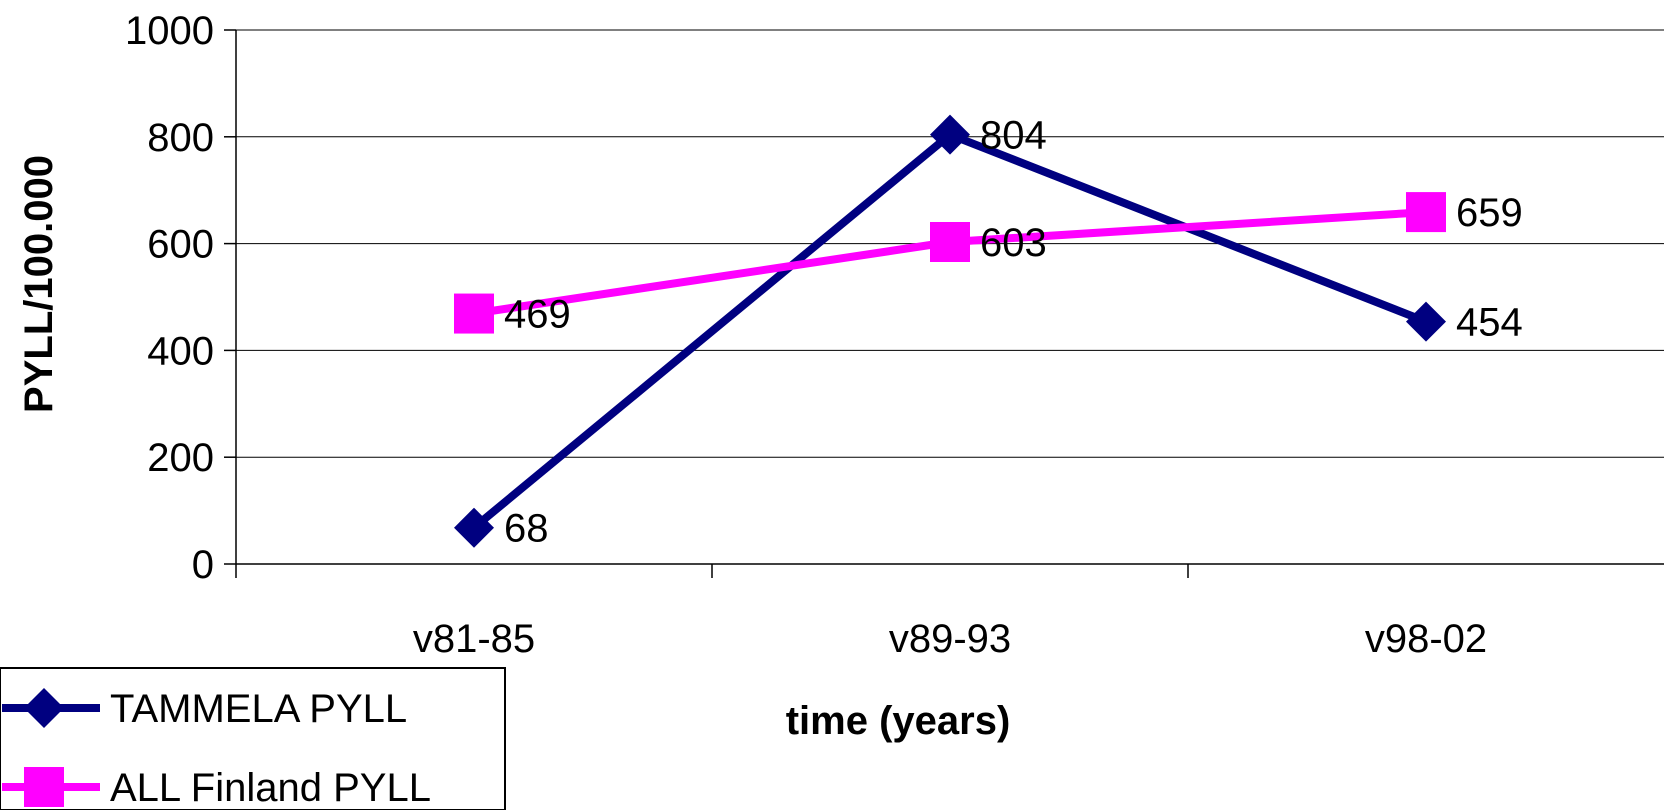  Describe the element at coordinates (1013, 243) in the screenshot. I see `data-label: 603` at that location.